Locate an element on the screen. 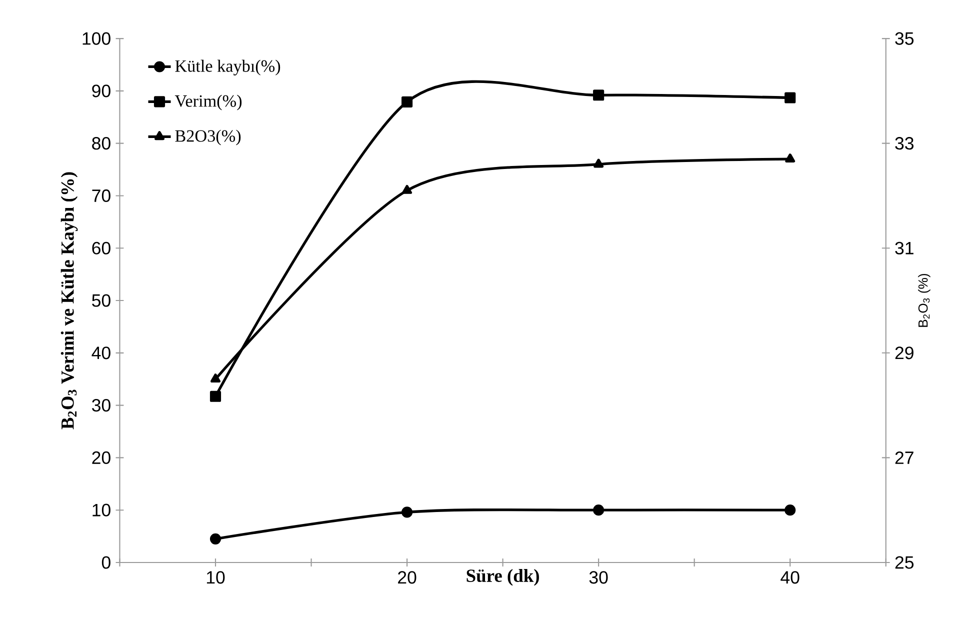 Image resolution: width=960 pixels, height=632 pixels. y-axis-title: B$_{2}$O$_{3}$ Verimi ve Kütle Kaybı (%) is located at coordinates (69, 301).